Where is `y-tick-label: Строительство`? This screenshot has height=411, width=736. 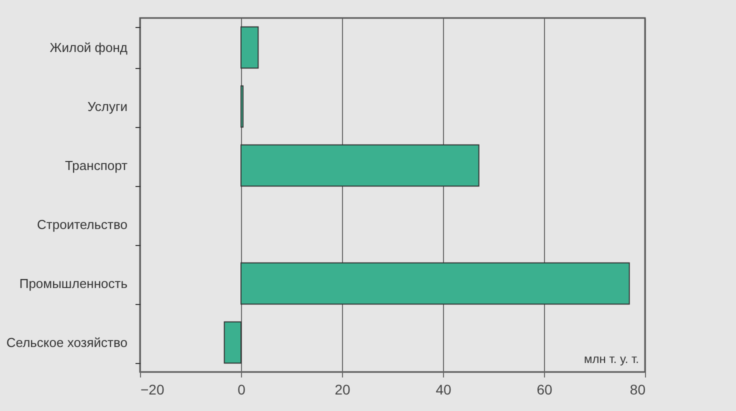
y-tick-label: Строительство is located at coordinates (82, 224).